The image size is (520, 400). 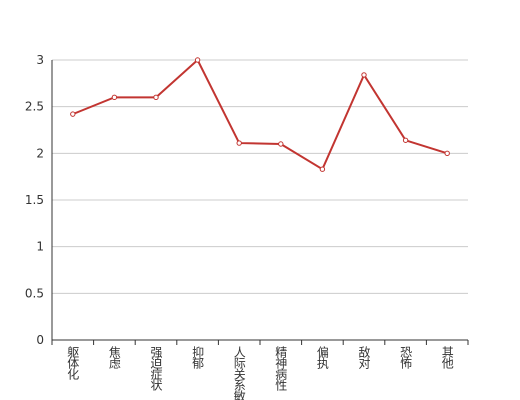 What do you see at coordinates (281, 369) in the screenshot?
I see `x-tick-label: 精神病性` at bounding box center [281, 369].